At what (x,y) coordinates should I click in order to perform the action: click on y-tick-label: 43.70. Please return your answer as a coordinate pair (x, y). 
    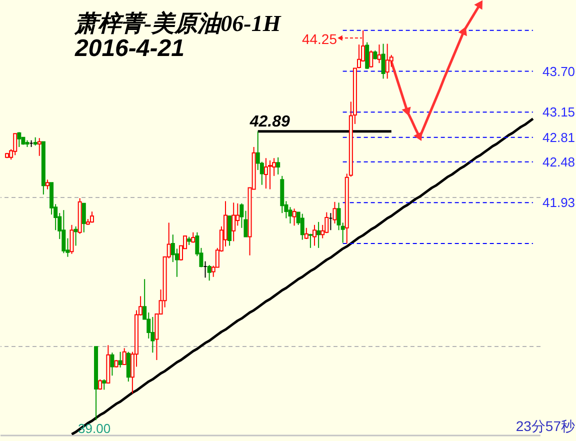
    Looking at the image, I should click on (559, 71).